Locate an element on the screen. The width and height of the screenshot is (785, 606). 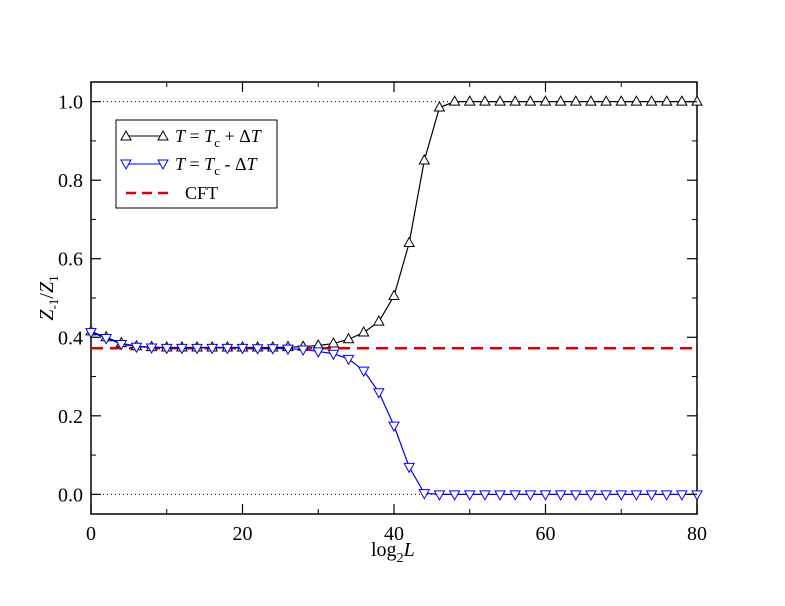
legend-label-cft: CFT is located at coordinates (201, 193).